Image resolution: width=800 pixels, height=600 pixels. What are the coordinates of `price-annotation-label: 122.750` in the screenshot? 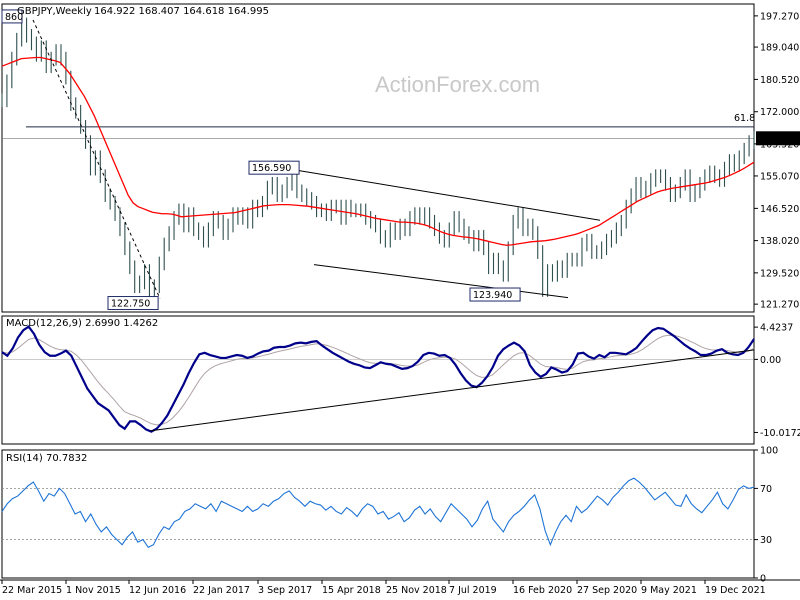 It's located at (130, 304).